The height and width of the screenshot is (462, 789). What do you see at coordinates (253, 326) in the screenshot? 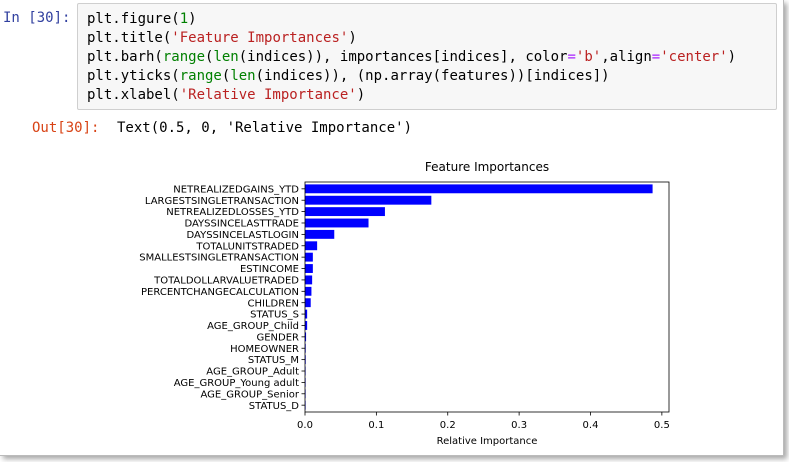
I see `ytick-label-12: AGE_GROUP_Child` at bounding box center [253, 326].